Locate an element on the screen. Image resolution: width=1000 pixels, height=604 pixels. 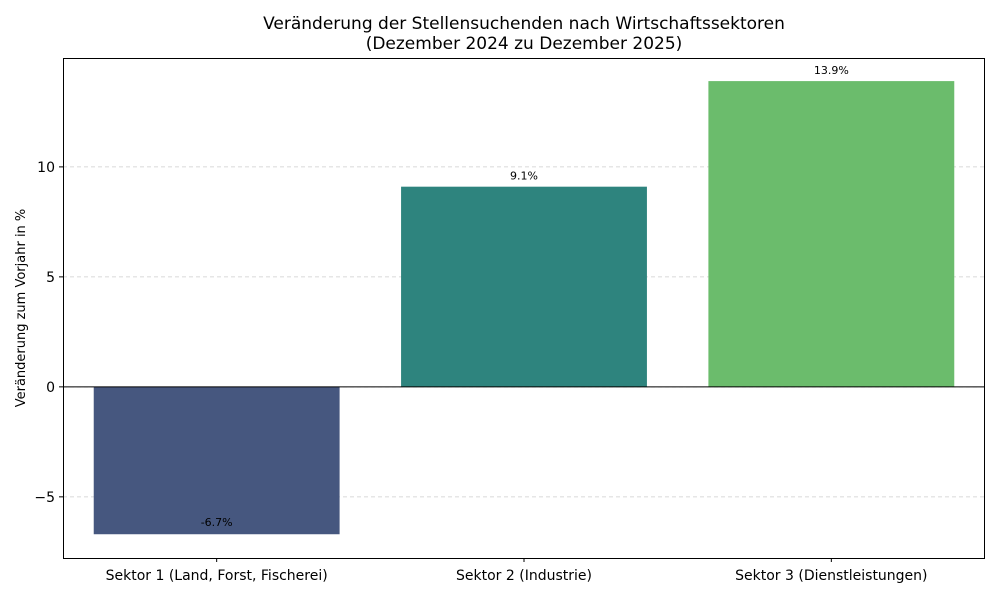
y-tick-label: 5 is located at coordinates (50, 278).